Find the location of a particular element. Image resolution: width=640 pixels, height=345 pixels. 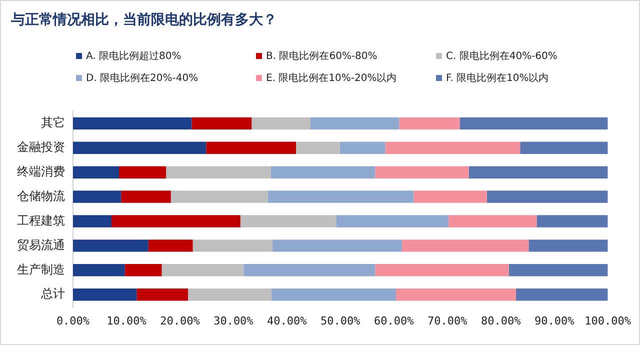

x-tick-label: 20.00% is located at coordinates (180, 321).